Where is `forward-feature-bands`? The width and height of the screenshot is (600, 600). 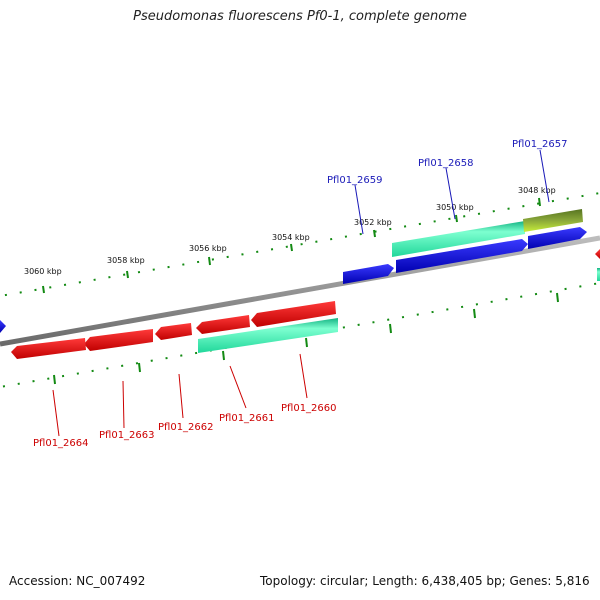
forward-feature-bands is located at coordinates (496, 245).